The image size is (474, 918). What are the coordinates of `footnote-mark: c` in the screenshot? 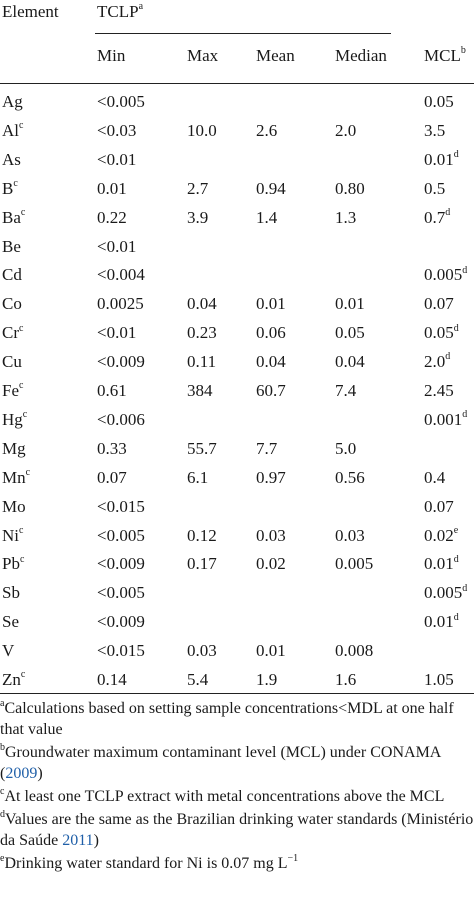 It's located at (2, 791).